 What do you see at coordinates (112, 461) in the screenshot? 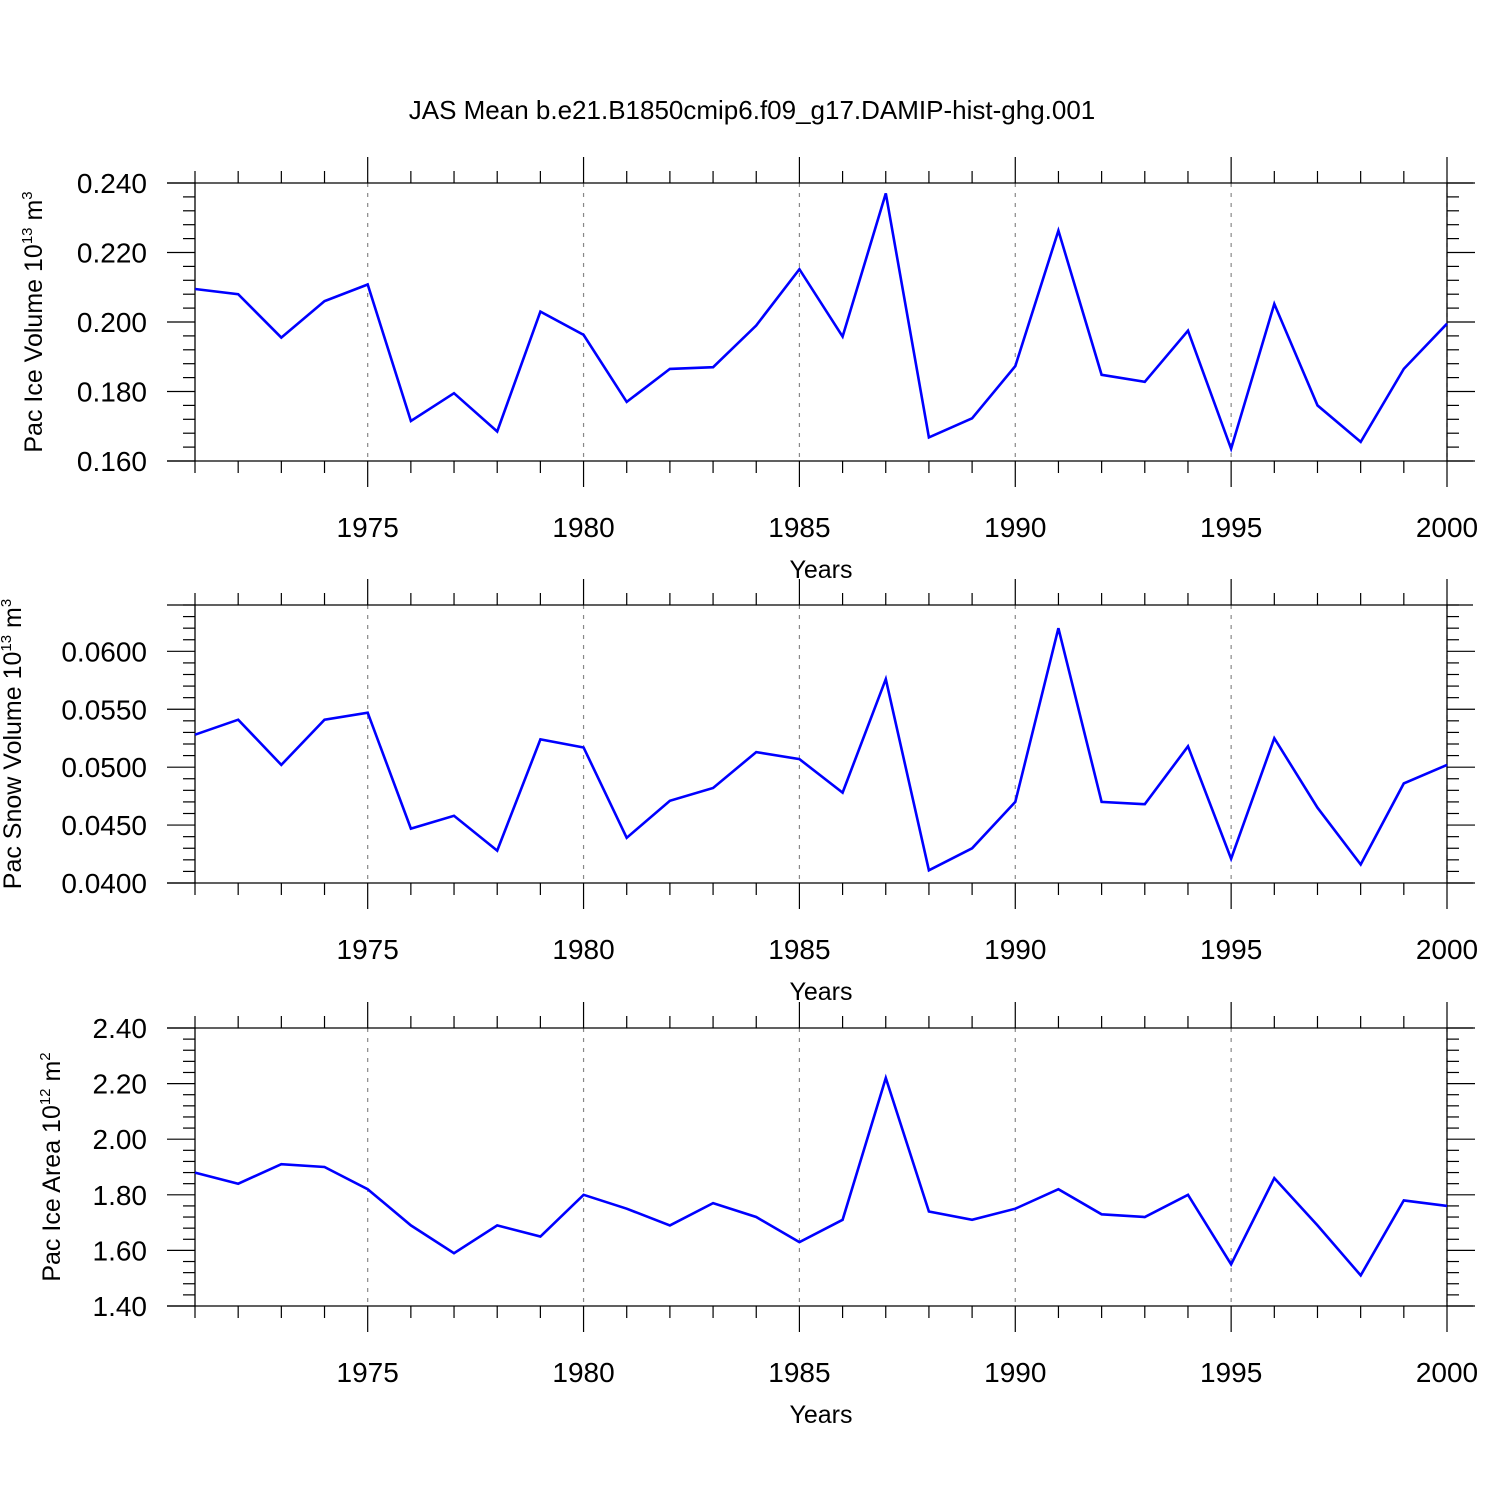
I see `y-tick-label: 0.160` at bounding box center [112, 461].